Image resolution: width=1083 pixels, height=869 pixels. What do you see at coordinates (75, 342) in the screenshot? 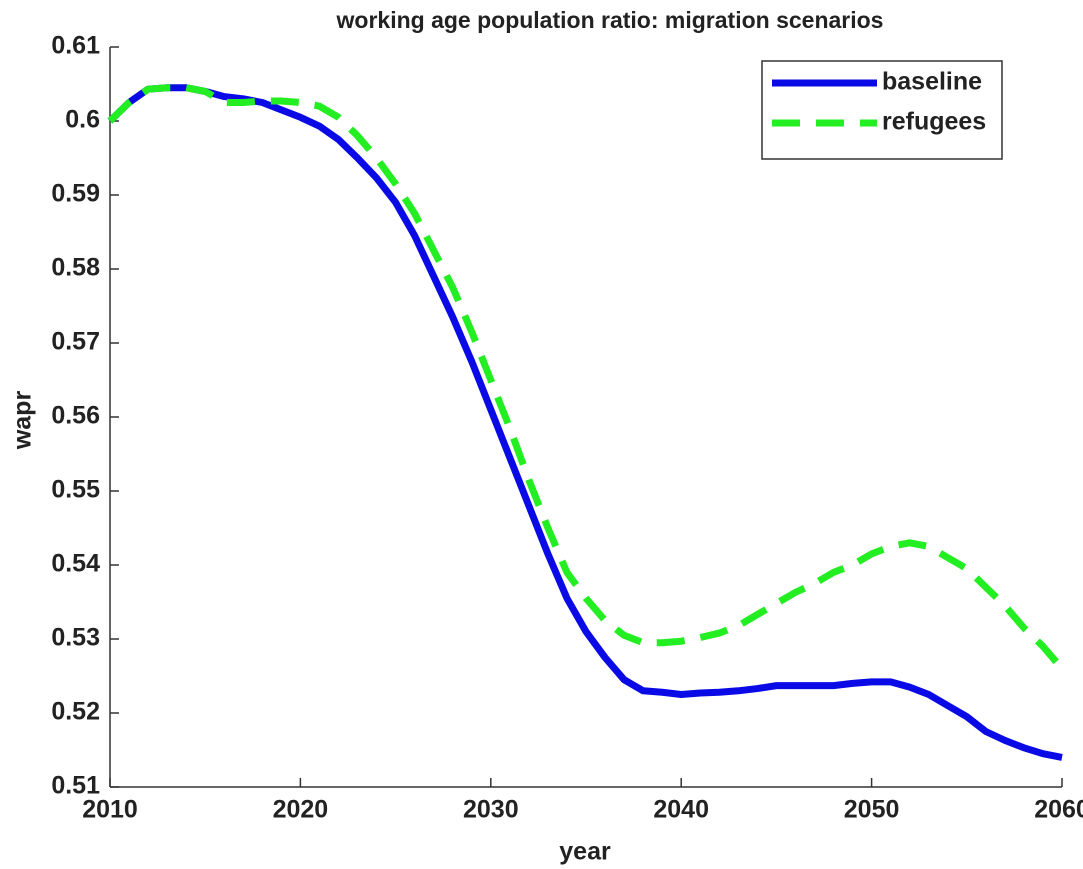
I see `y-tick-label: 0.57` at bounding box center [75, 342].